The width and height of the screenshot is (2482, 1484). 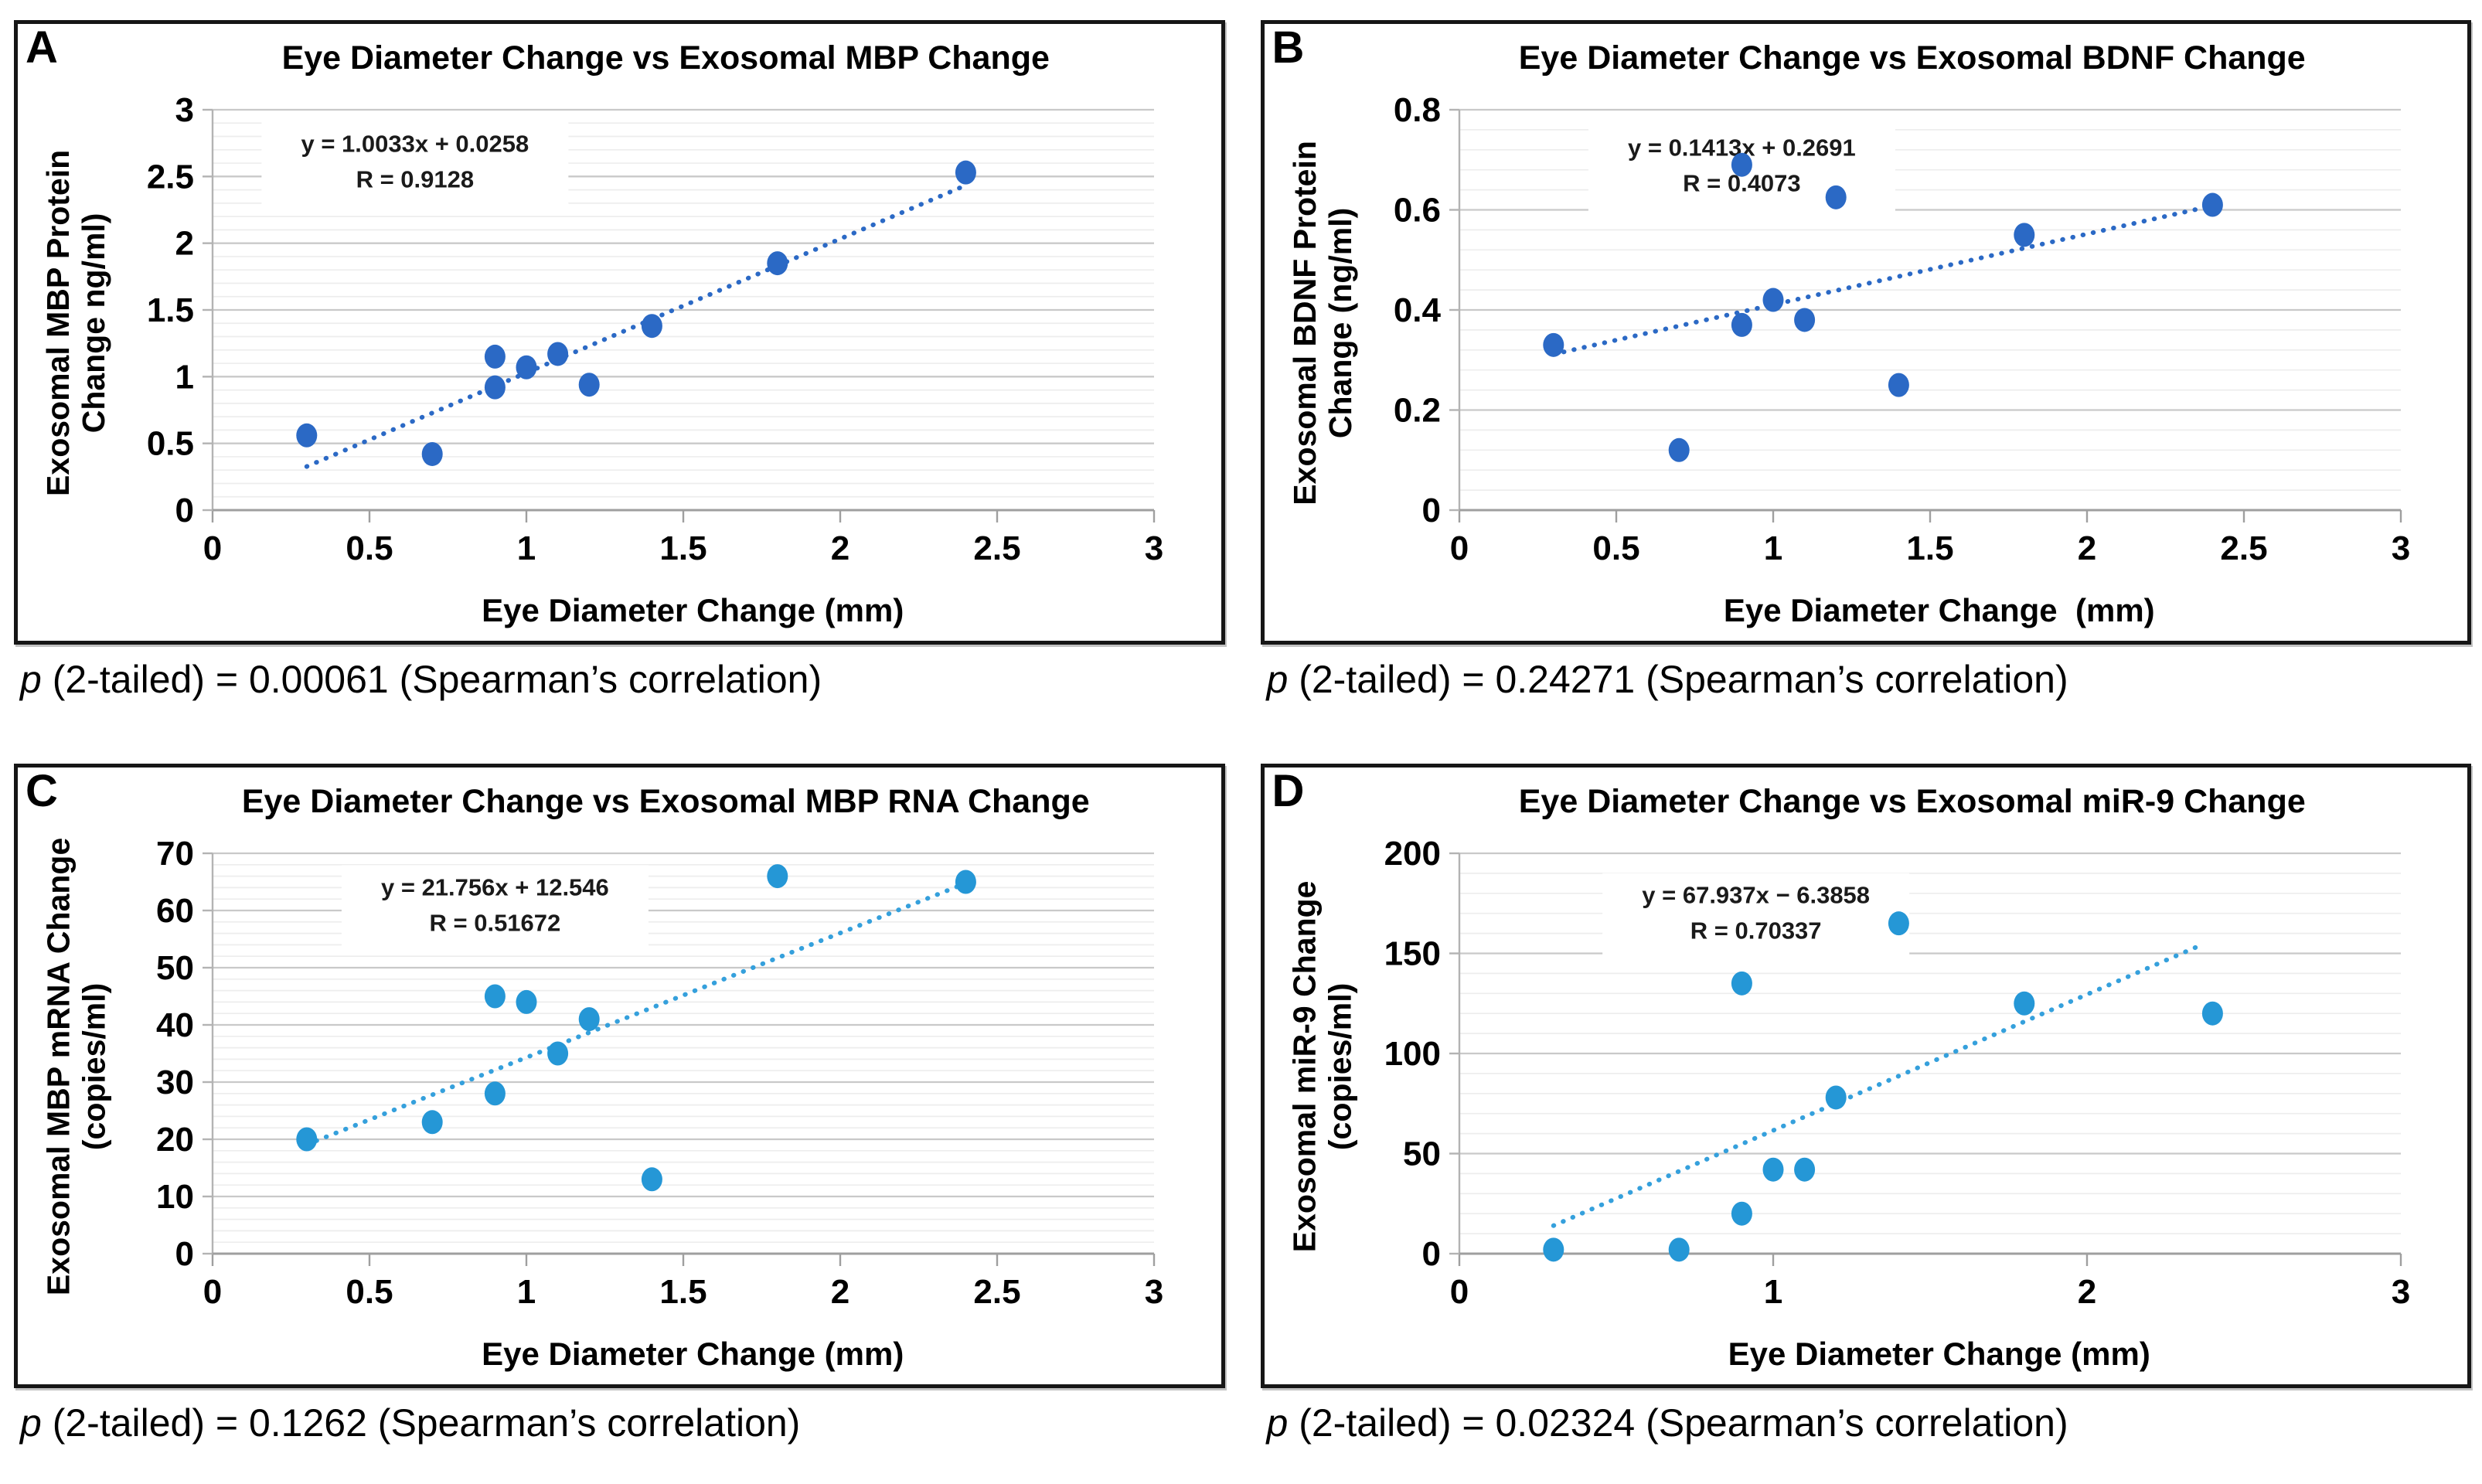 I want to click on panel-d-y-axis-title: Exosomal miR-9 Change (copies/ml), so click(x=1322, y=1066).